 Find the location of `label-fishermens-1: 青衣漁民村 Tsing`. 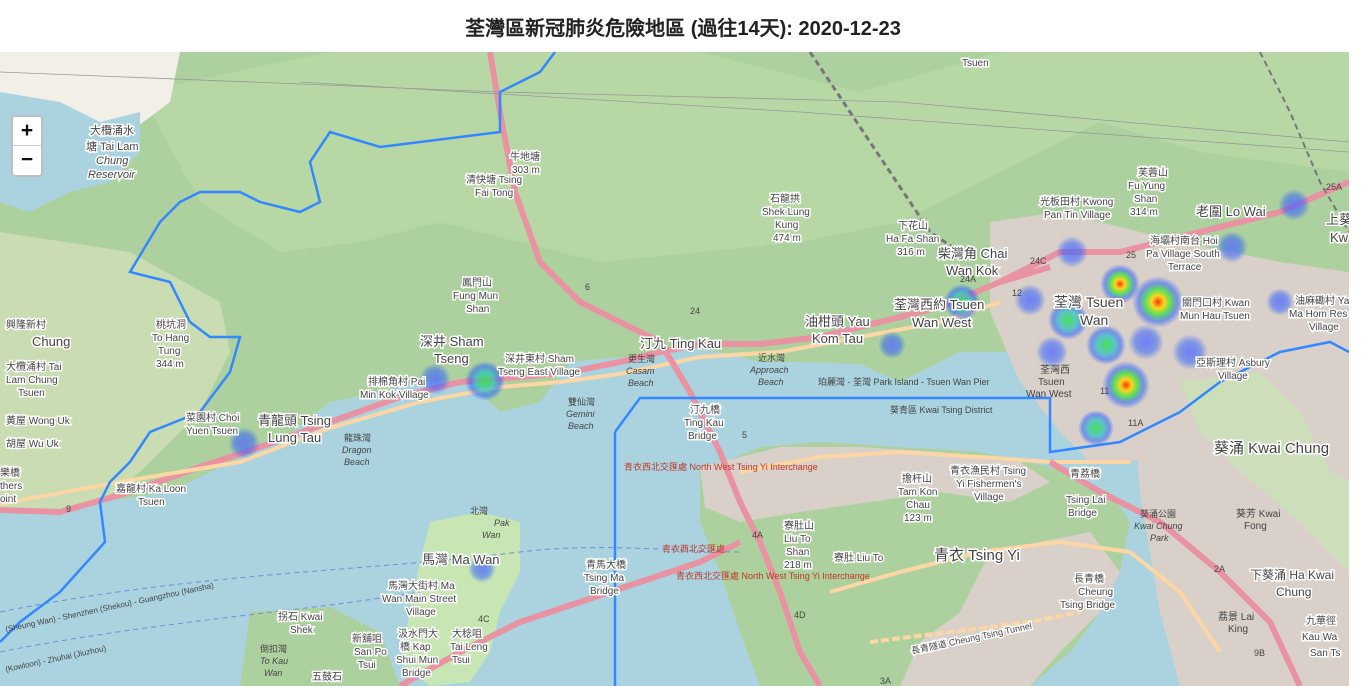

label-fishermens-1: 青衣漁民村 Tsing is located at coordinates (988, 470).